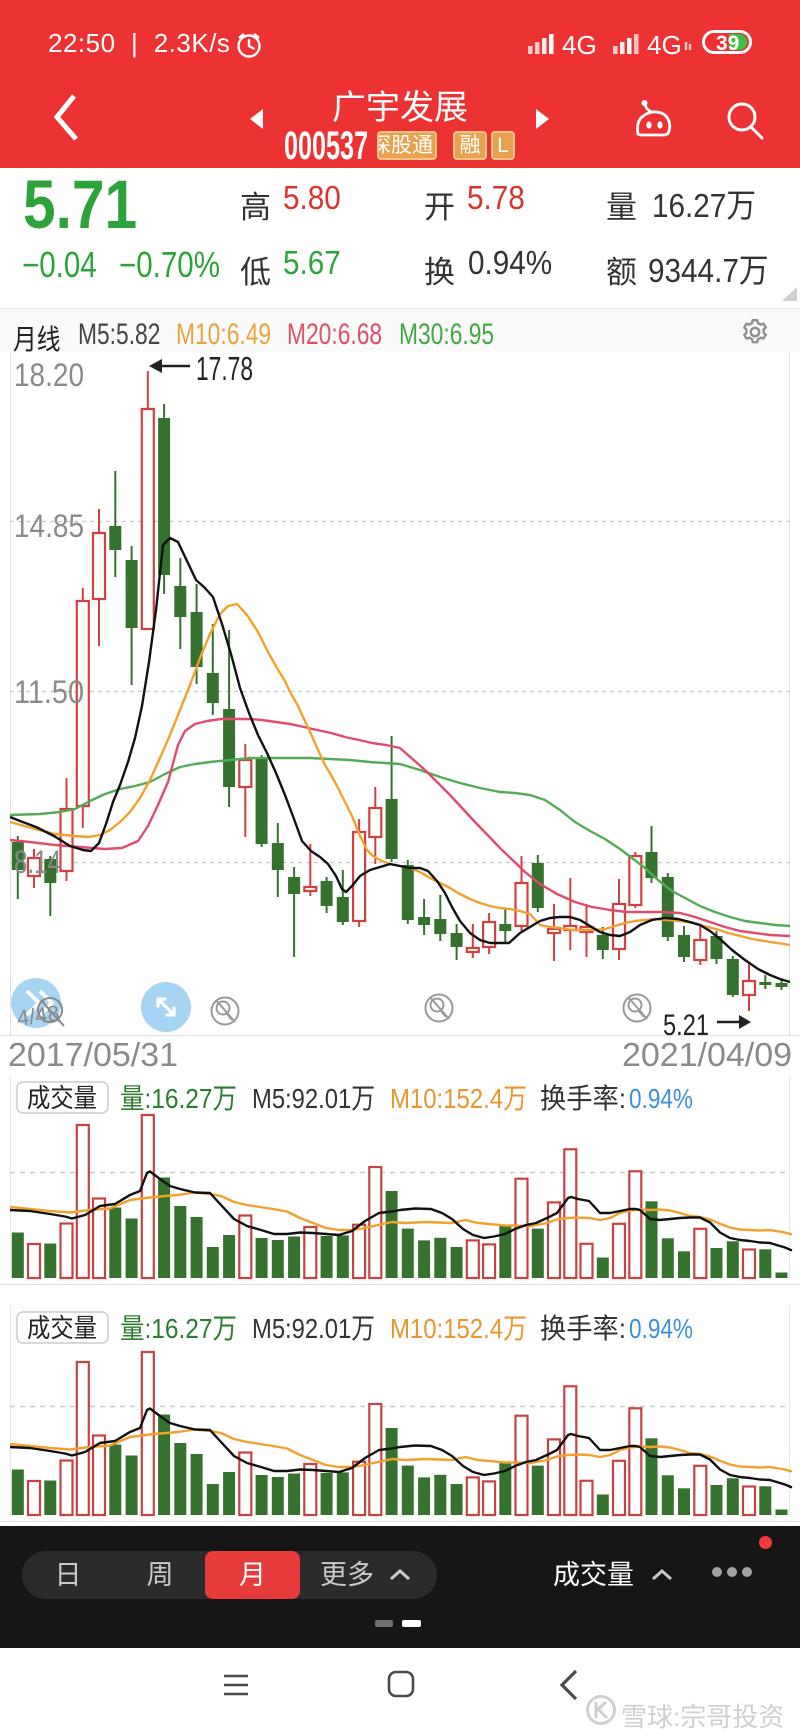 The height and width of the screenshot is (1734, 800). I want to click on svg-text: 14.85, so click(49, 526).